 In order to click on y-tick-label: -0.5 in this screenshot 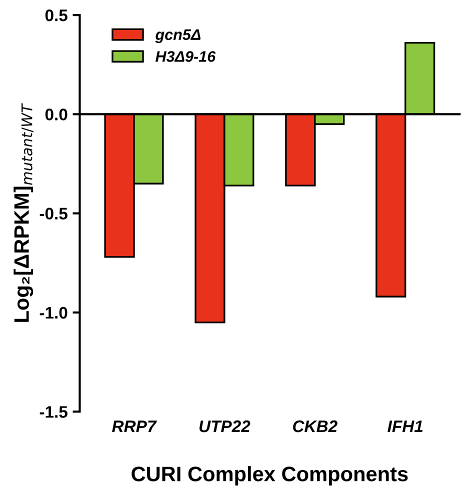, I will do `click(54, 214)`.